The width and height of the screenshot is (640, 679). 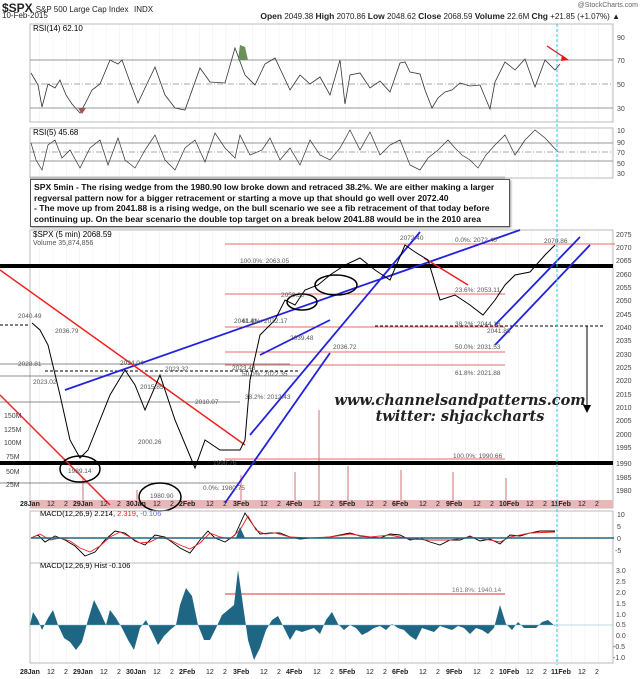 I want to click on close-label: Close, so click(x=430, y=16).